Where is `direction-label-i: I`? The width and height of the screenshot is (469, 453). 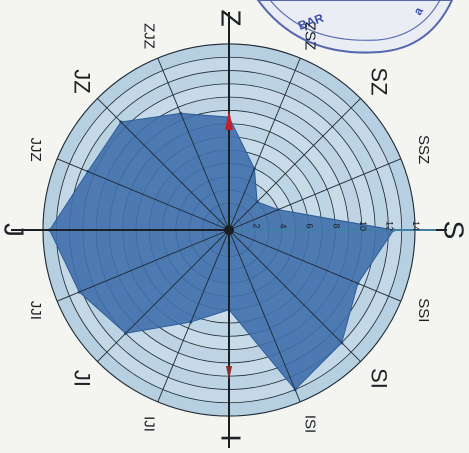 direction-label-i: I is located at coordinates (231, 438).